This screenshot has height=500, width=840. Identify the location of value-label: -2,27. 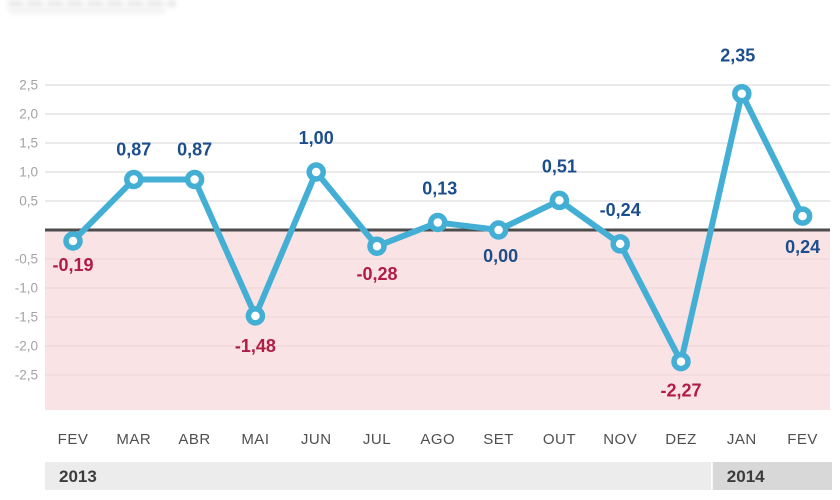
(680, 391).